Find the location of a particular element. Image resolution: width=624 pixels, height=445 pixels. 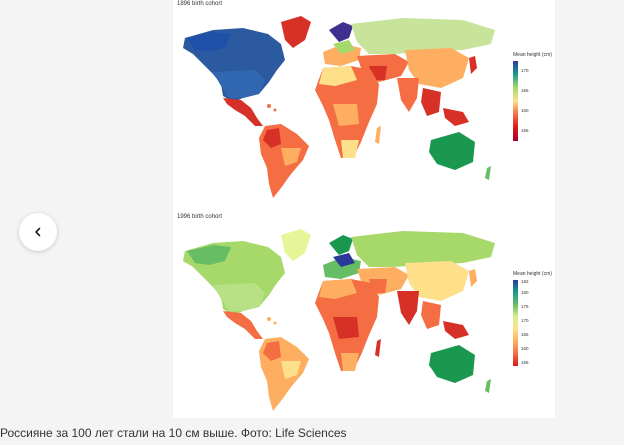

legend-tick: 175 is located at coordinates (525, 306).